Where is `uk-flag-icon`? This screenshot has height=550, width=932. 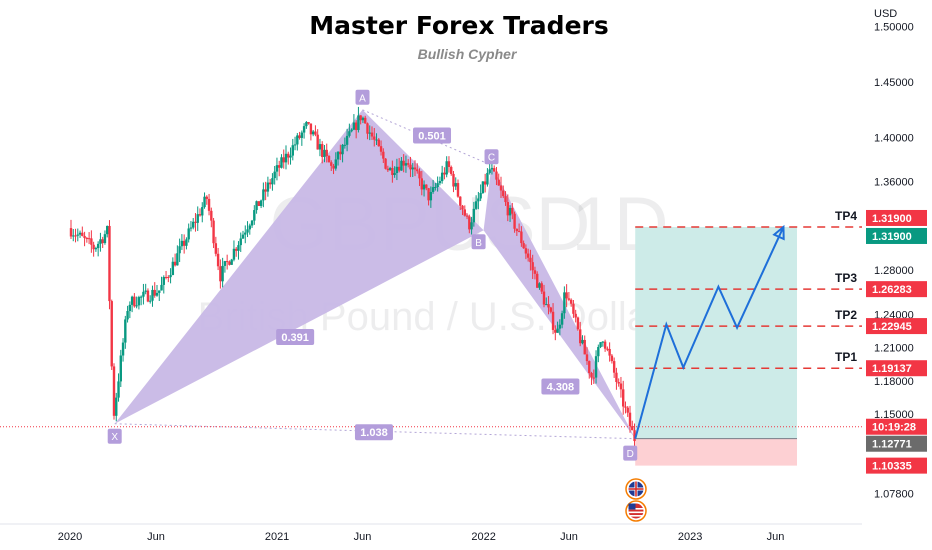
uk-flag-icon is located at coordinates (636, 489).